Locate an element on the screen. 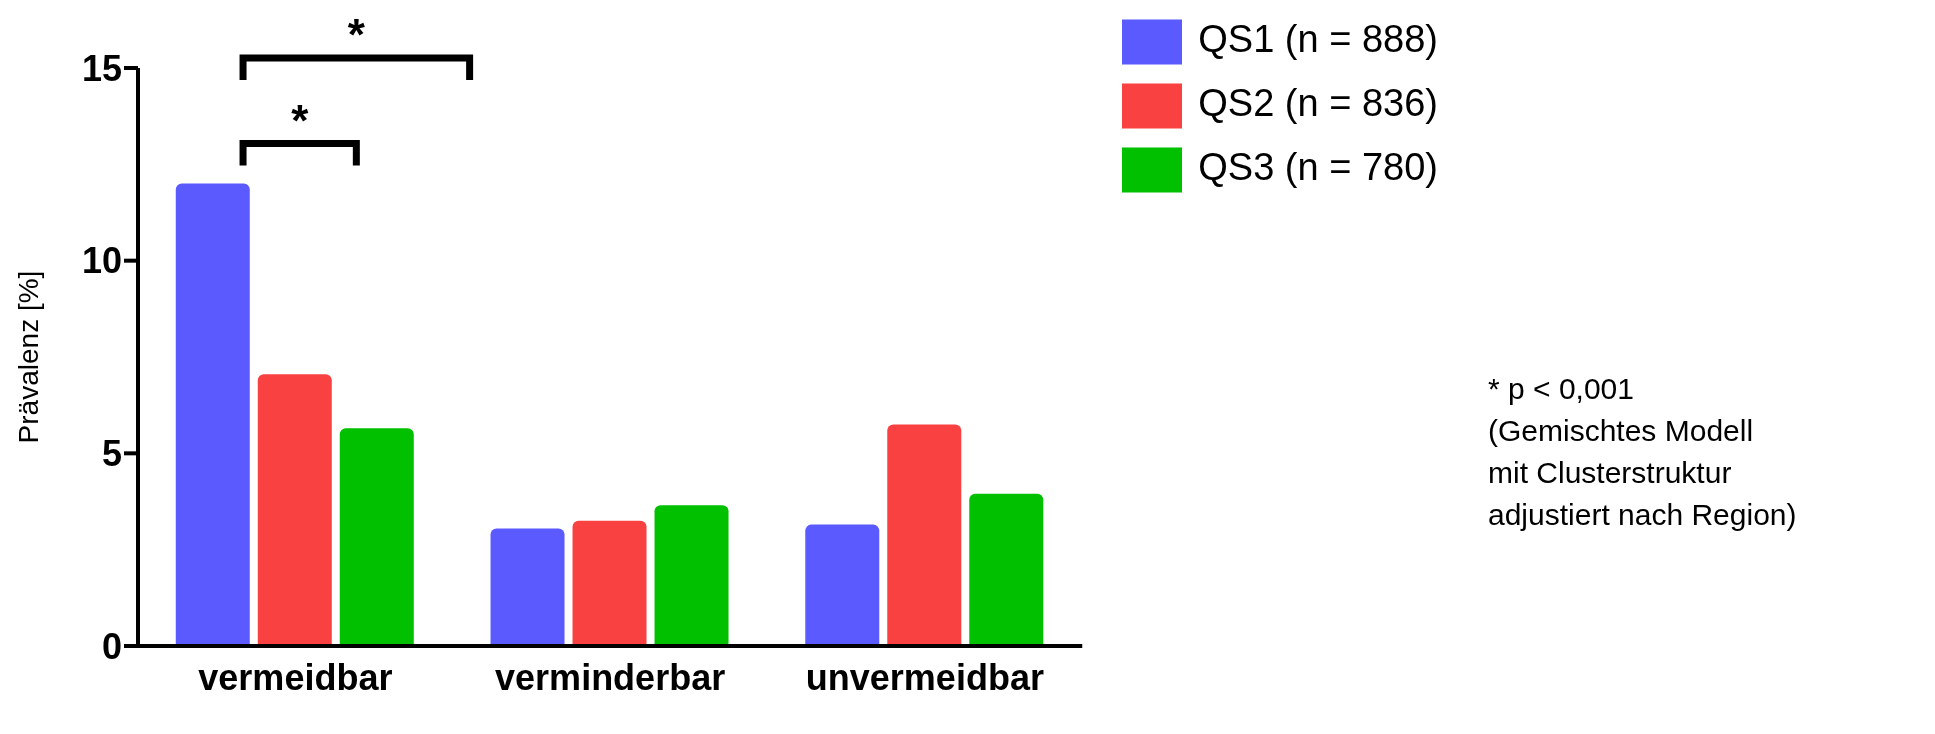  y-tick-label: 0 is located at coordinates (111, 646).